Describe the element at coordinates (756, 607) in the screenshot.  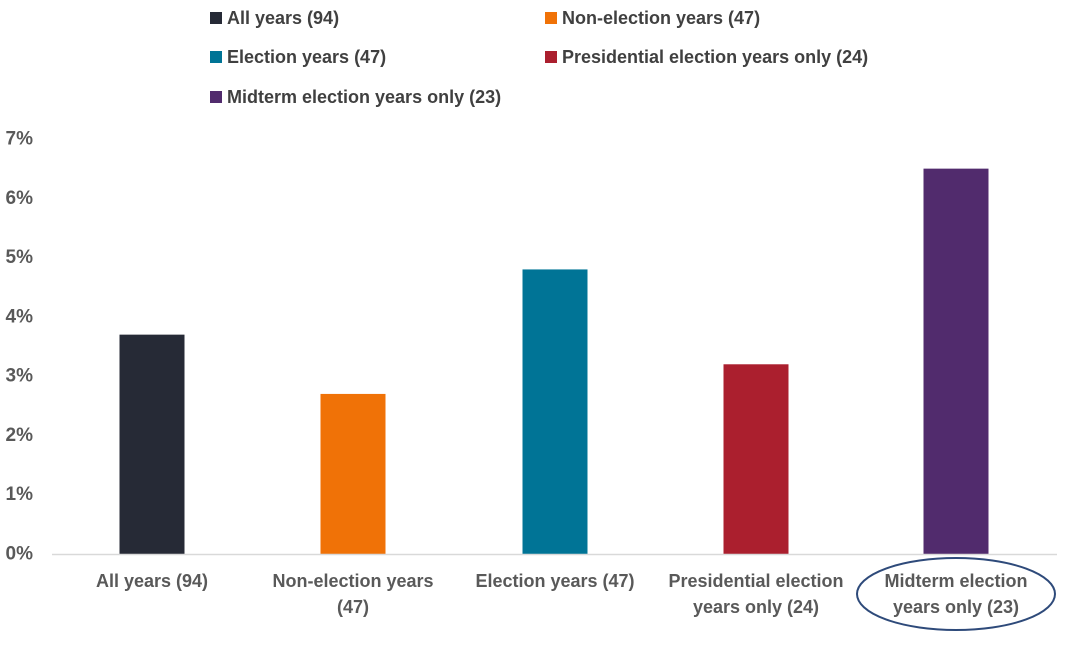
I see `x-category-label: years only (24)` at that location.